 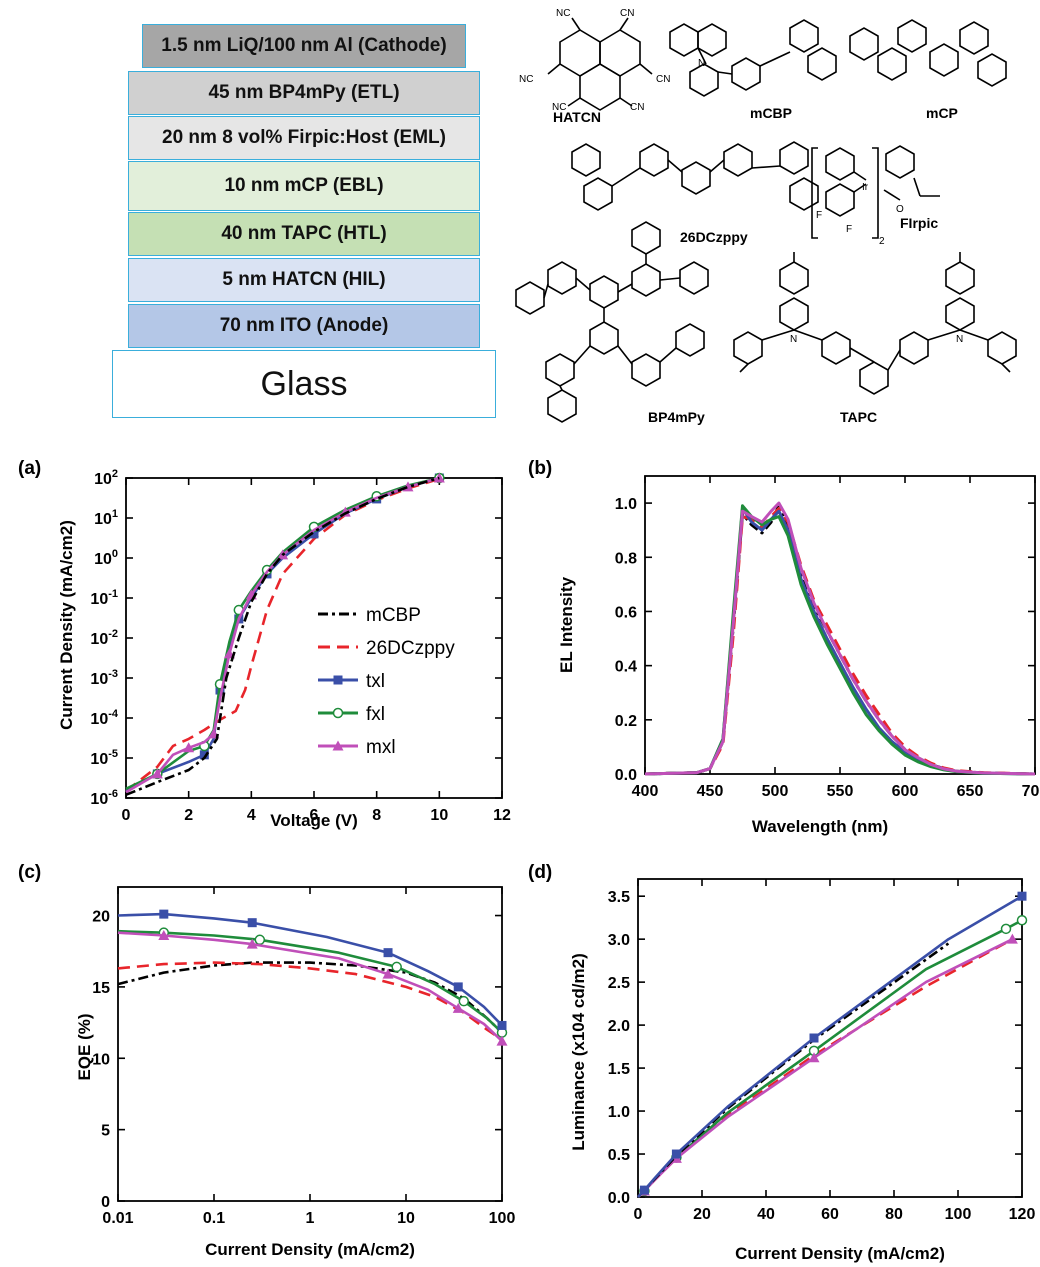 I want to click on x-tick-label: 40, so click(x=766, y=1214).